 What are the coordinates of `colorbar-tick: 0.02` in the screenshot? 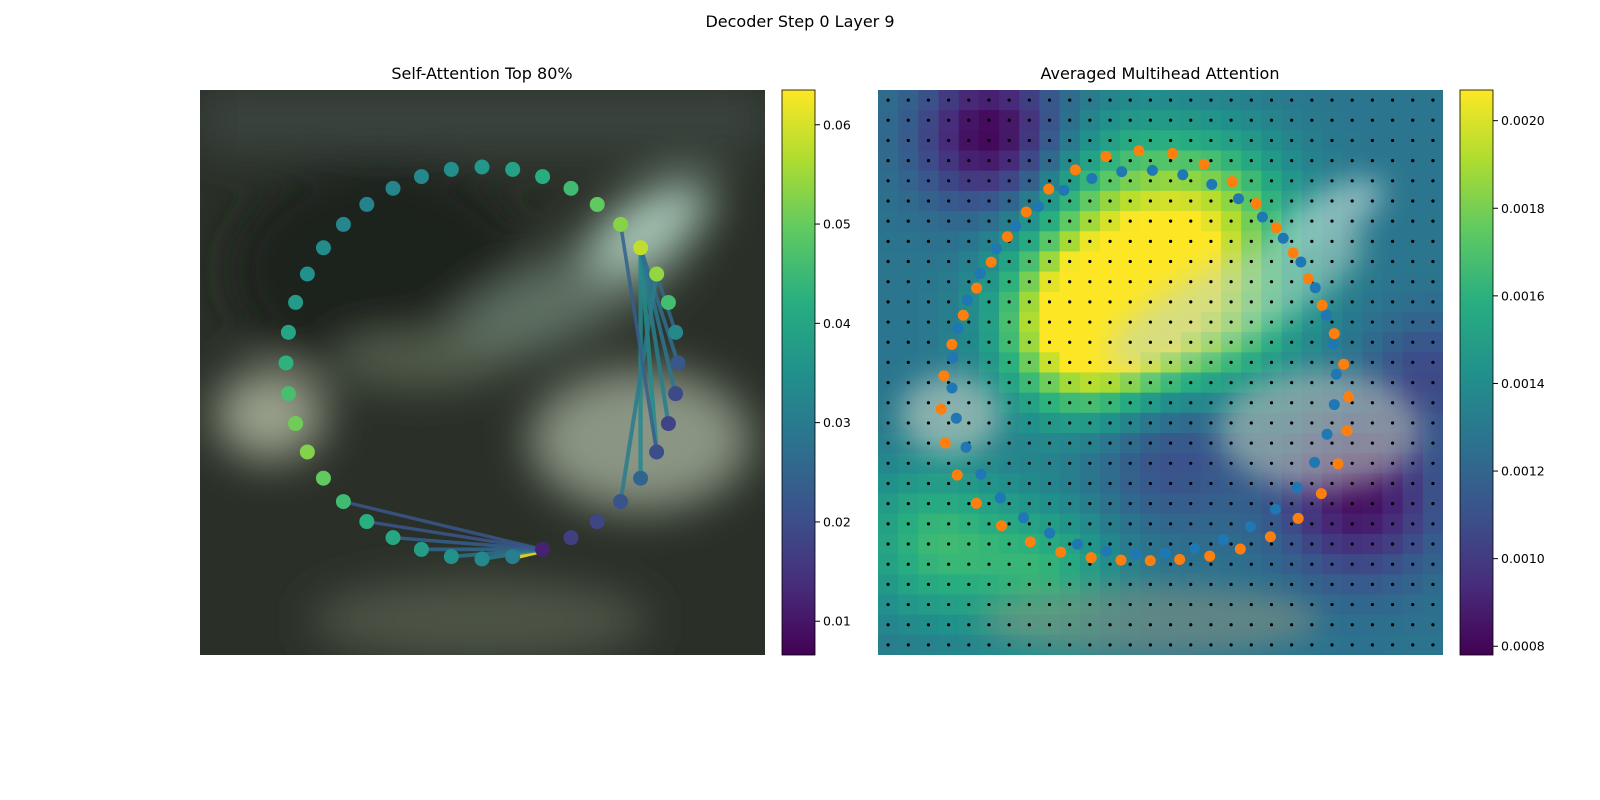 It's located at (833, 521).